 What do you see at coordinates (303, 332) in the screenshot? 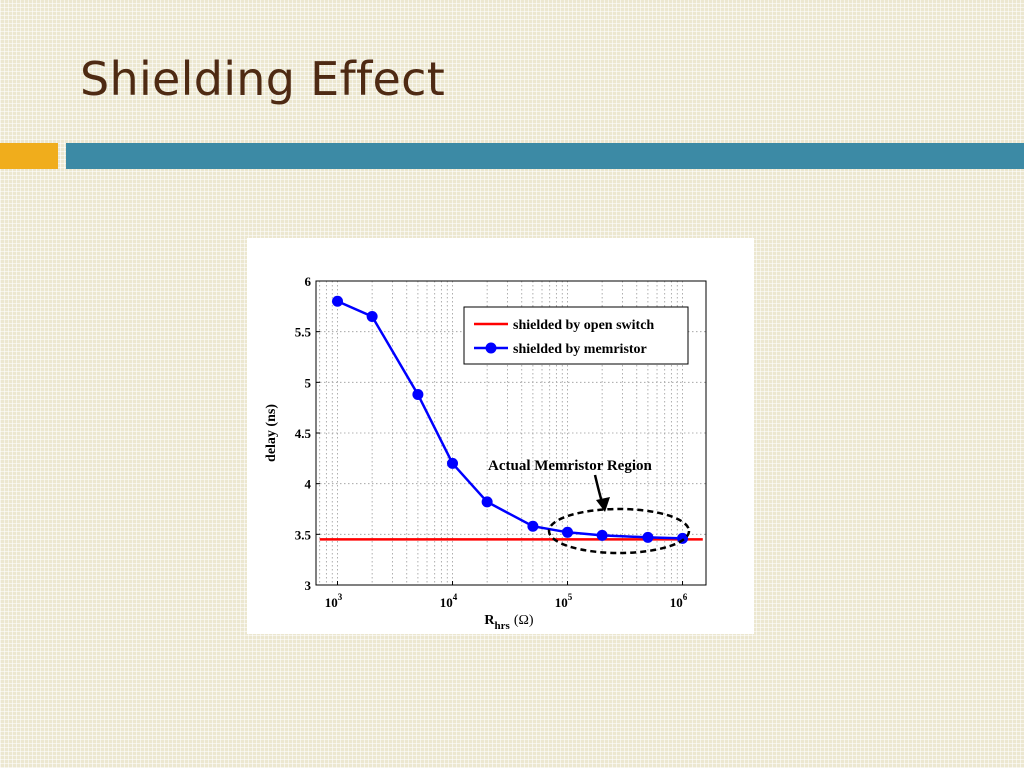
I see `y-tick-label: 5.5` at bounding box center [303, 332].